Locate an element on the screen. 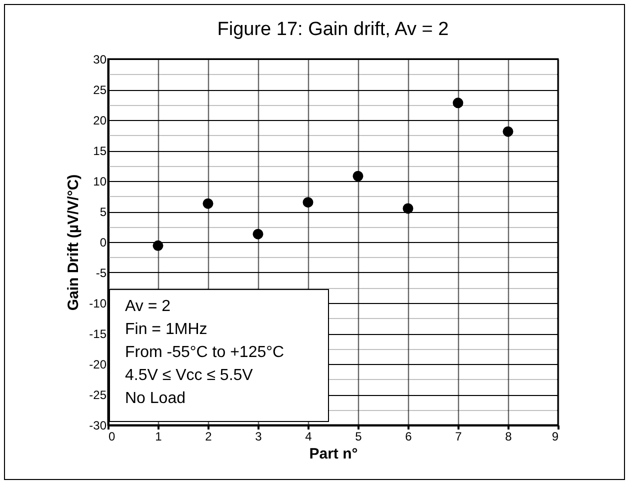 The width and height of the screenshot is (629, 486). x-tick-label: 6 is located at coordinates (408, 437).